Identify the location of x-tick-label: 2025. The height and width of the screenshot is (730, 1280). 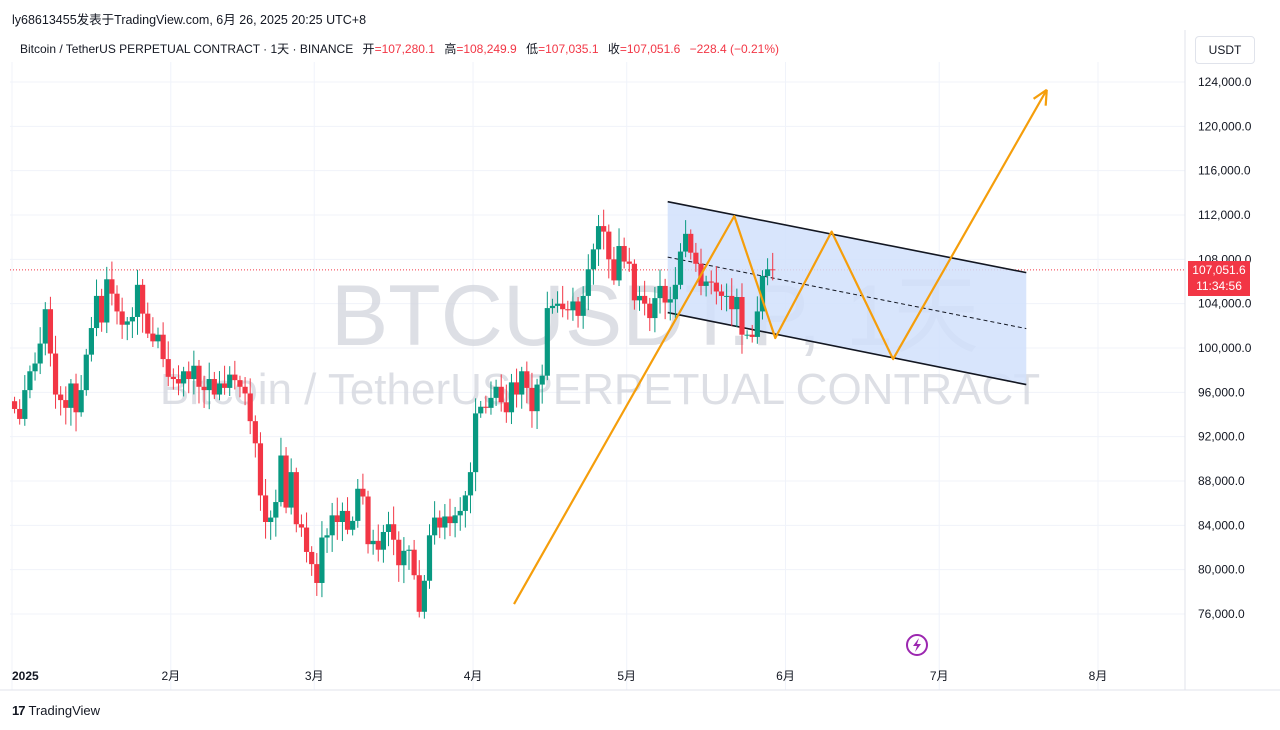
(25, 676).